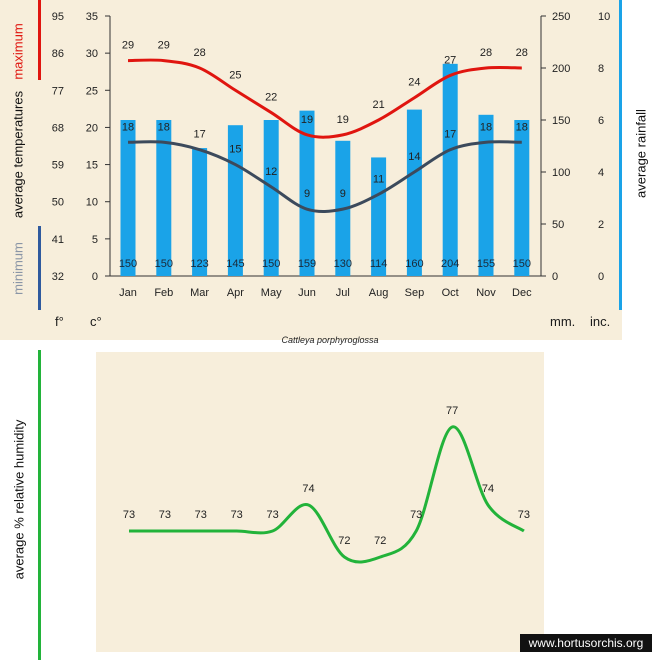 Image resolution: width=660 pixels, height=660 pixels. Describe the element at coordinates (58, 17) in the screenshot. I see `f-tick-label: 95` at that location.